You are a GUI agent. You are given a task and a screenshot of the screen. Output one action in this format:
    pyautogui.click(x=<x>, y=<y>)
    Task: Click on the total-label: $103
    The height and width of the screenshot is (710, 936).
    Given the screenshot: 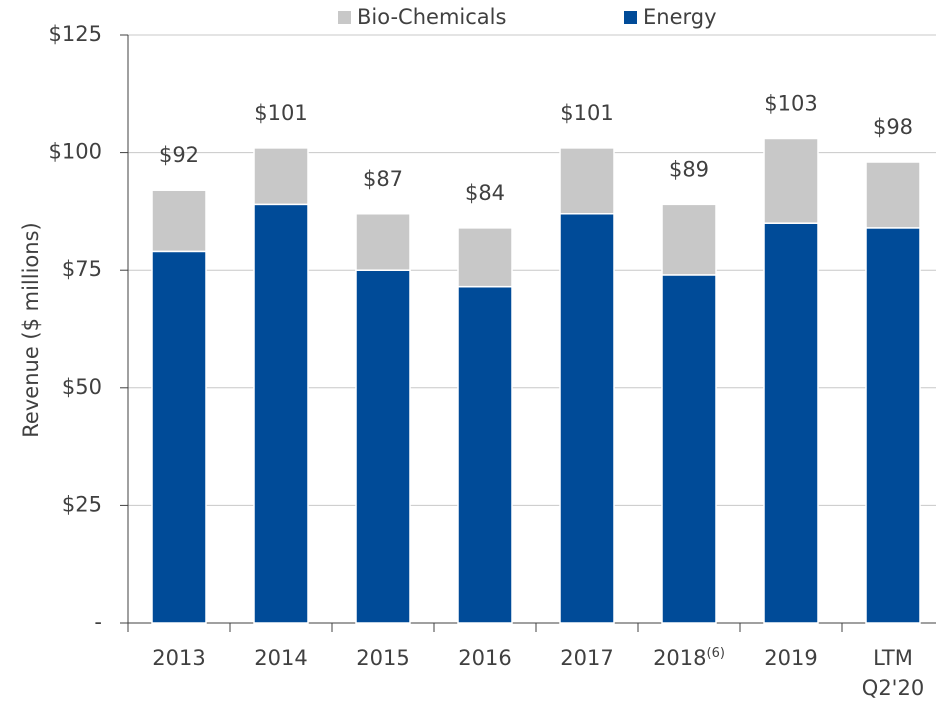 What is the action you would take?
    pyautogui.click(x=790, y=103)
    